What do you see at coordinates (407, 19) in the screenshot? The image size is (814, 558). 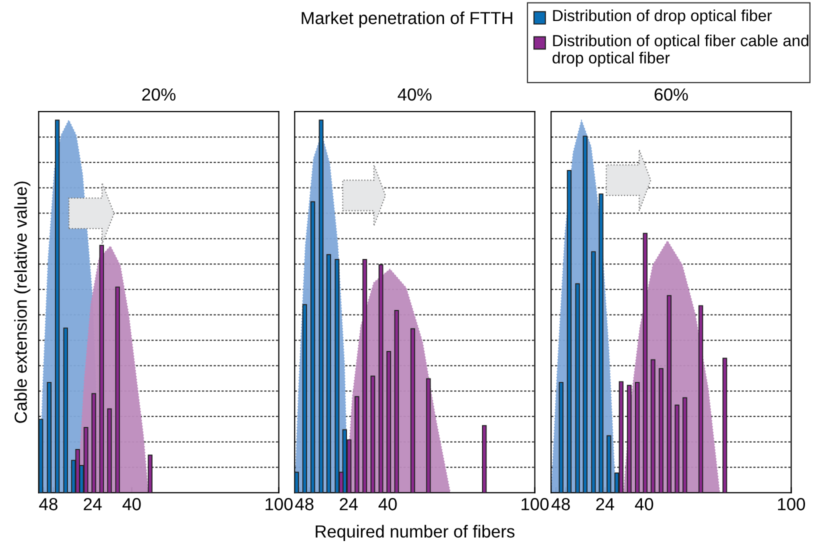 I see `text: Market penetration of FTTH` at bounding box center [407, 19].